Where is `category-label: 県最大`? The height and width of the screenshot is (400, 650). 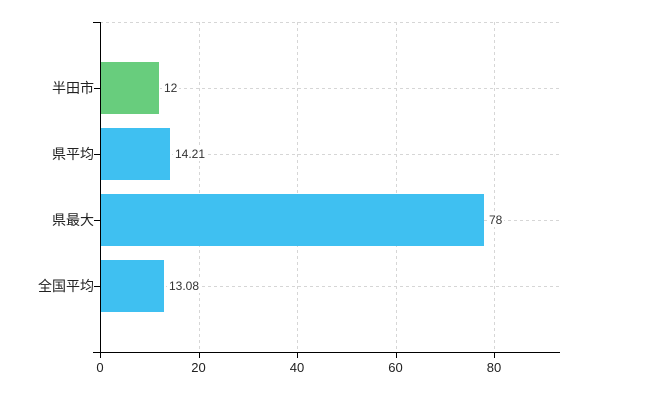
category-label: 県最大 is located at coordinates (73, 220).